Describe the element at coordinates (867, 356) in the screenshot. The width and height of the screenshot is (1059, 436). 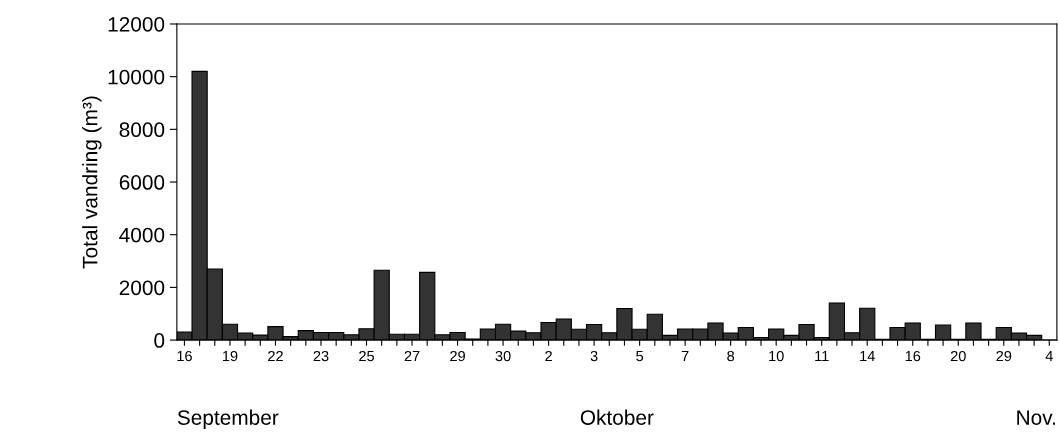
I see `x-tick-label: 14` at that location.